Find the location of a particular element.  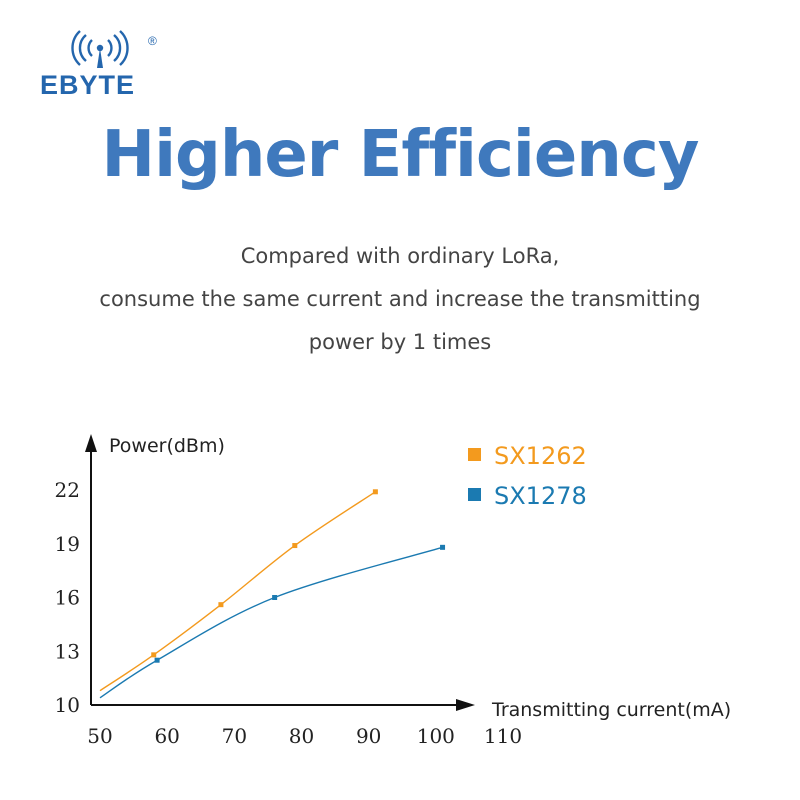

x-tick-label: 50 is located at coordinates (99, 736).